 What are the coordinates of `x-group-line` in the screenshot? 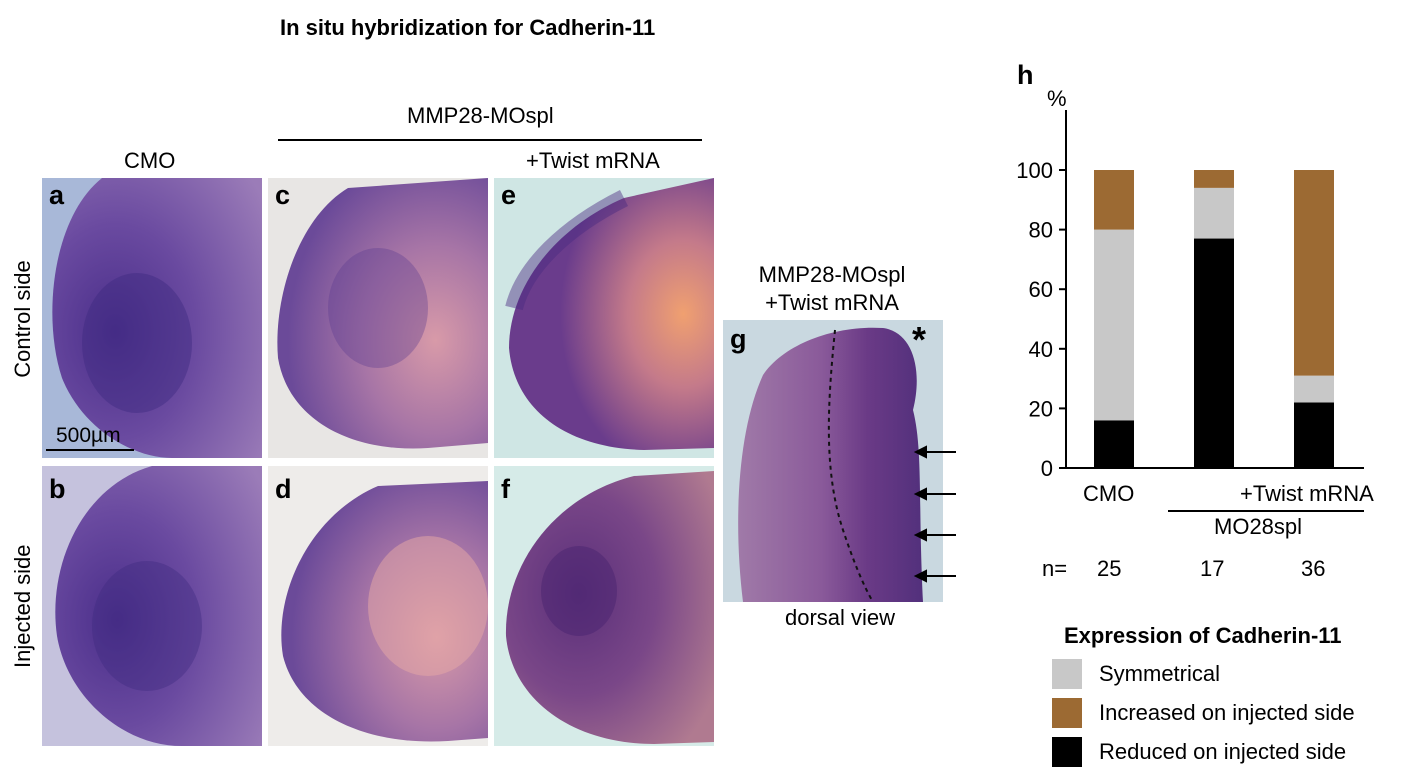 It's located at (1266, 511).